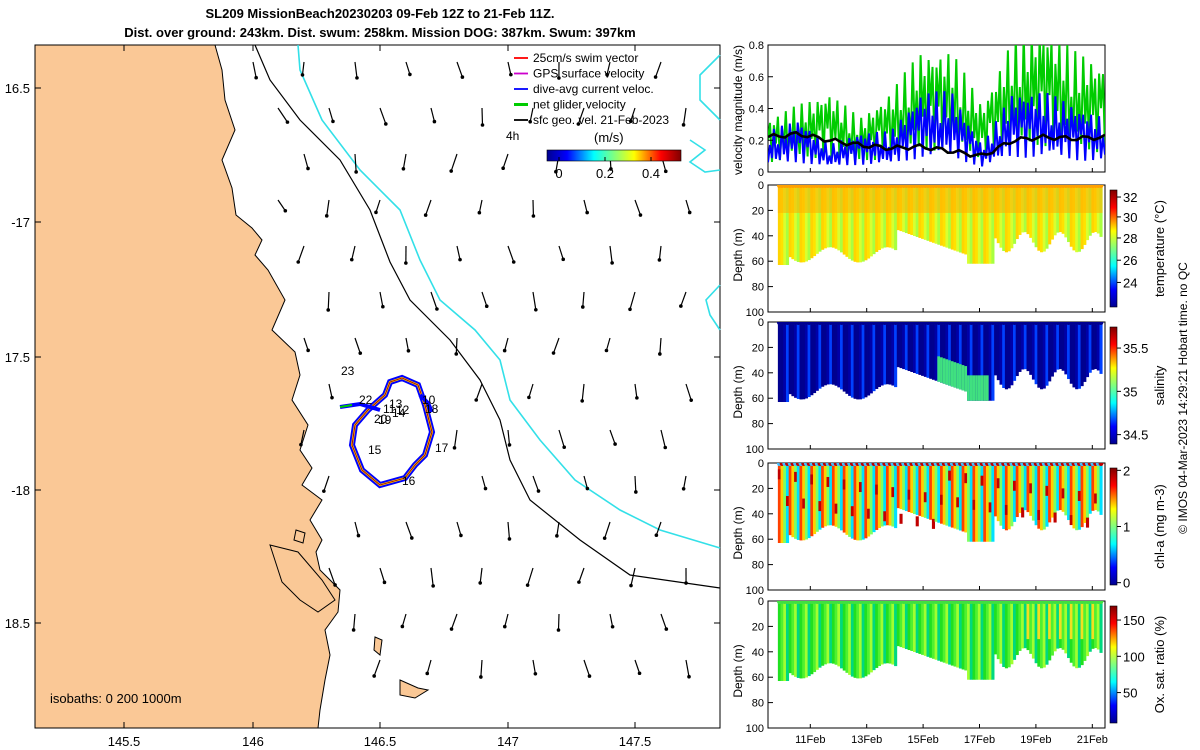  I want to click on time-tick-label: 15Feb, so click(923, 740).